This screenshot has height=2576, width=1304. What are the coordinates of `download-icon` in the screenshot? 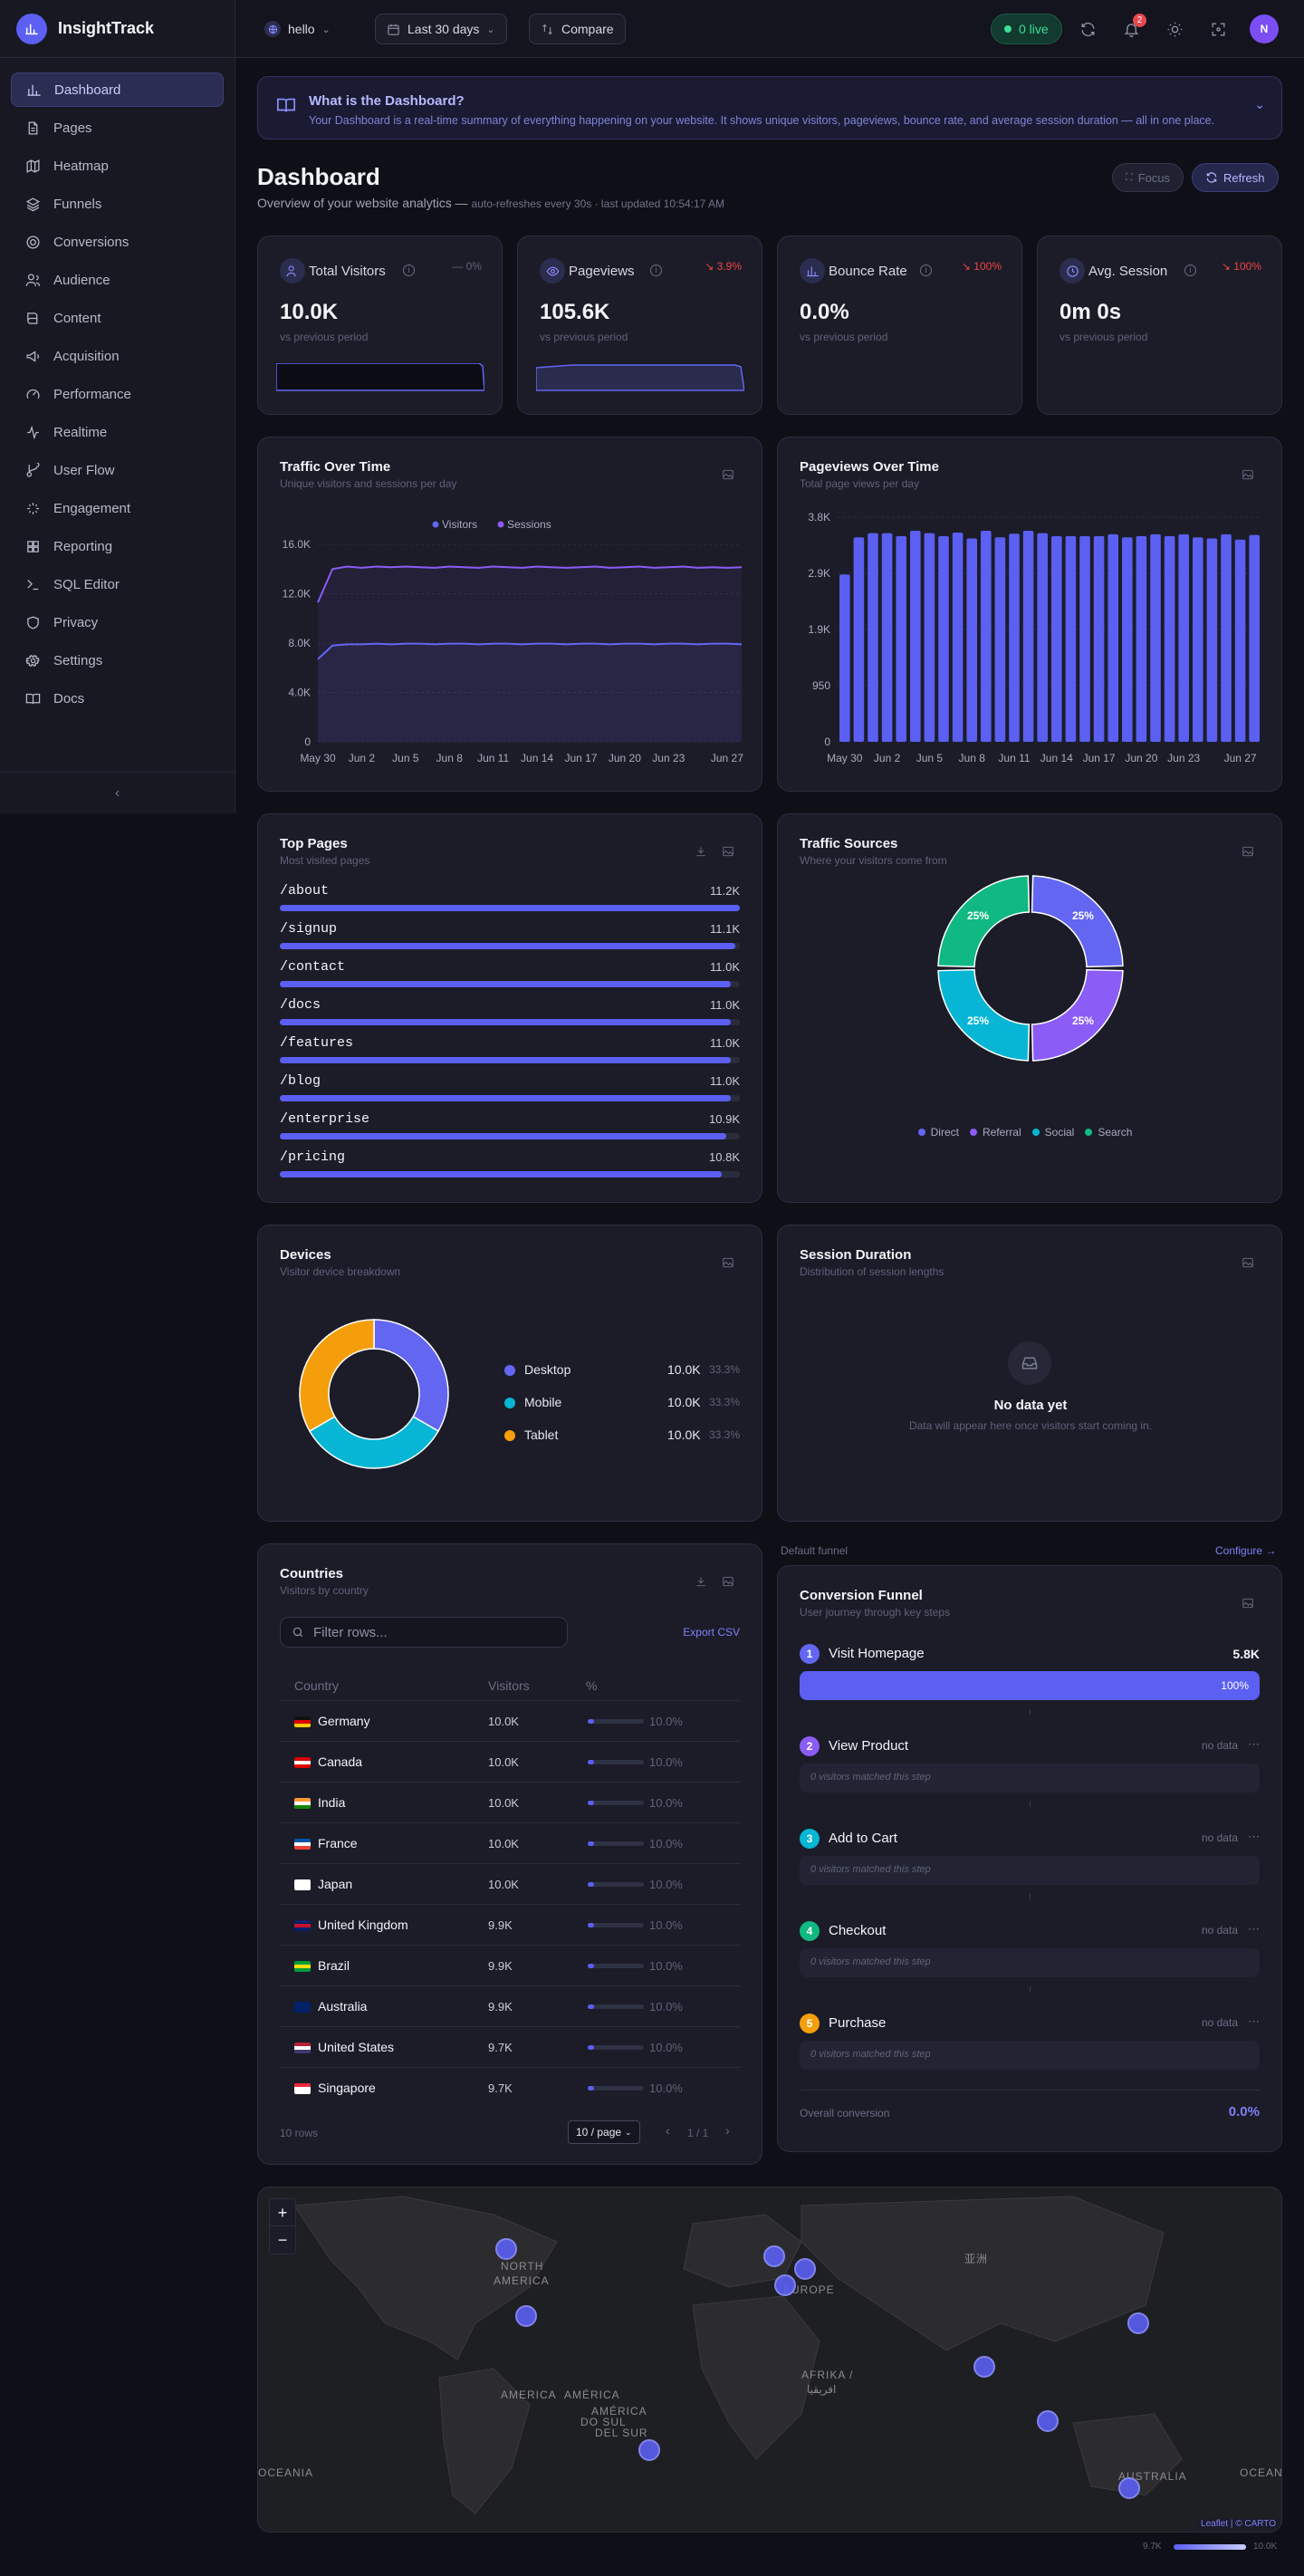 It's located at (702, 852).